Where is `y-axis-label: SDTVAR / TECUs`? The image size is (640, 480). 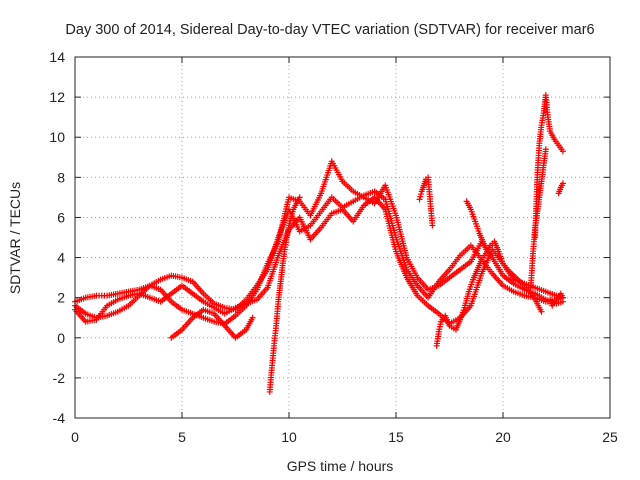
y-axis-label: SDTVAR / TECUs is located at coordinates (15, 238).